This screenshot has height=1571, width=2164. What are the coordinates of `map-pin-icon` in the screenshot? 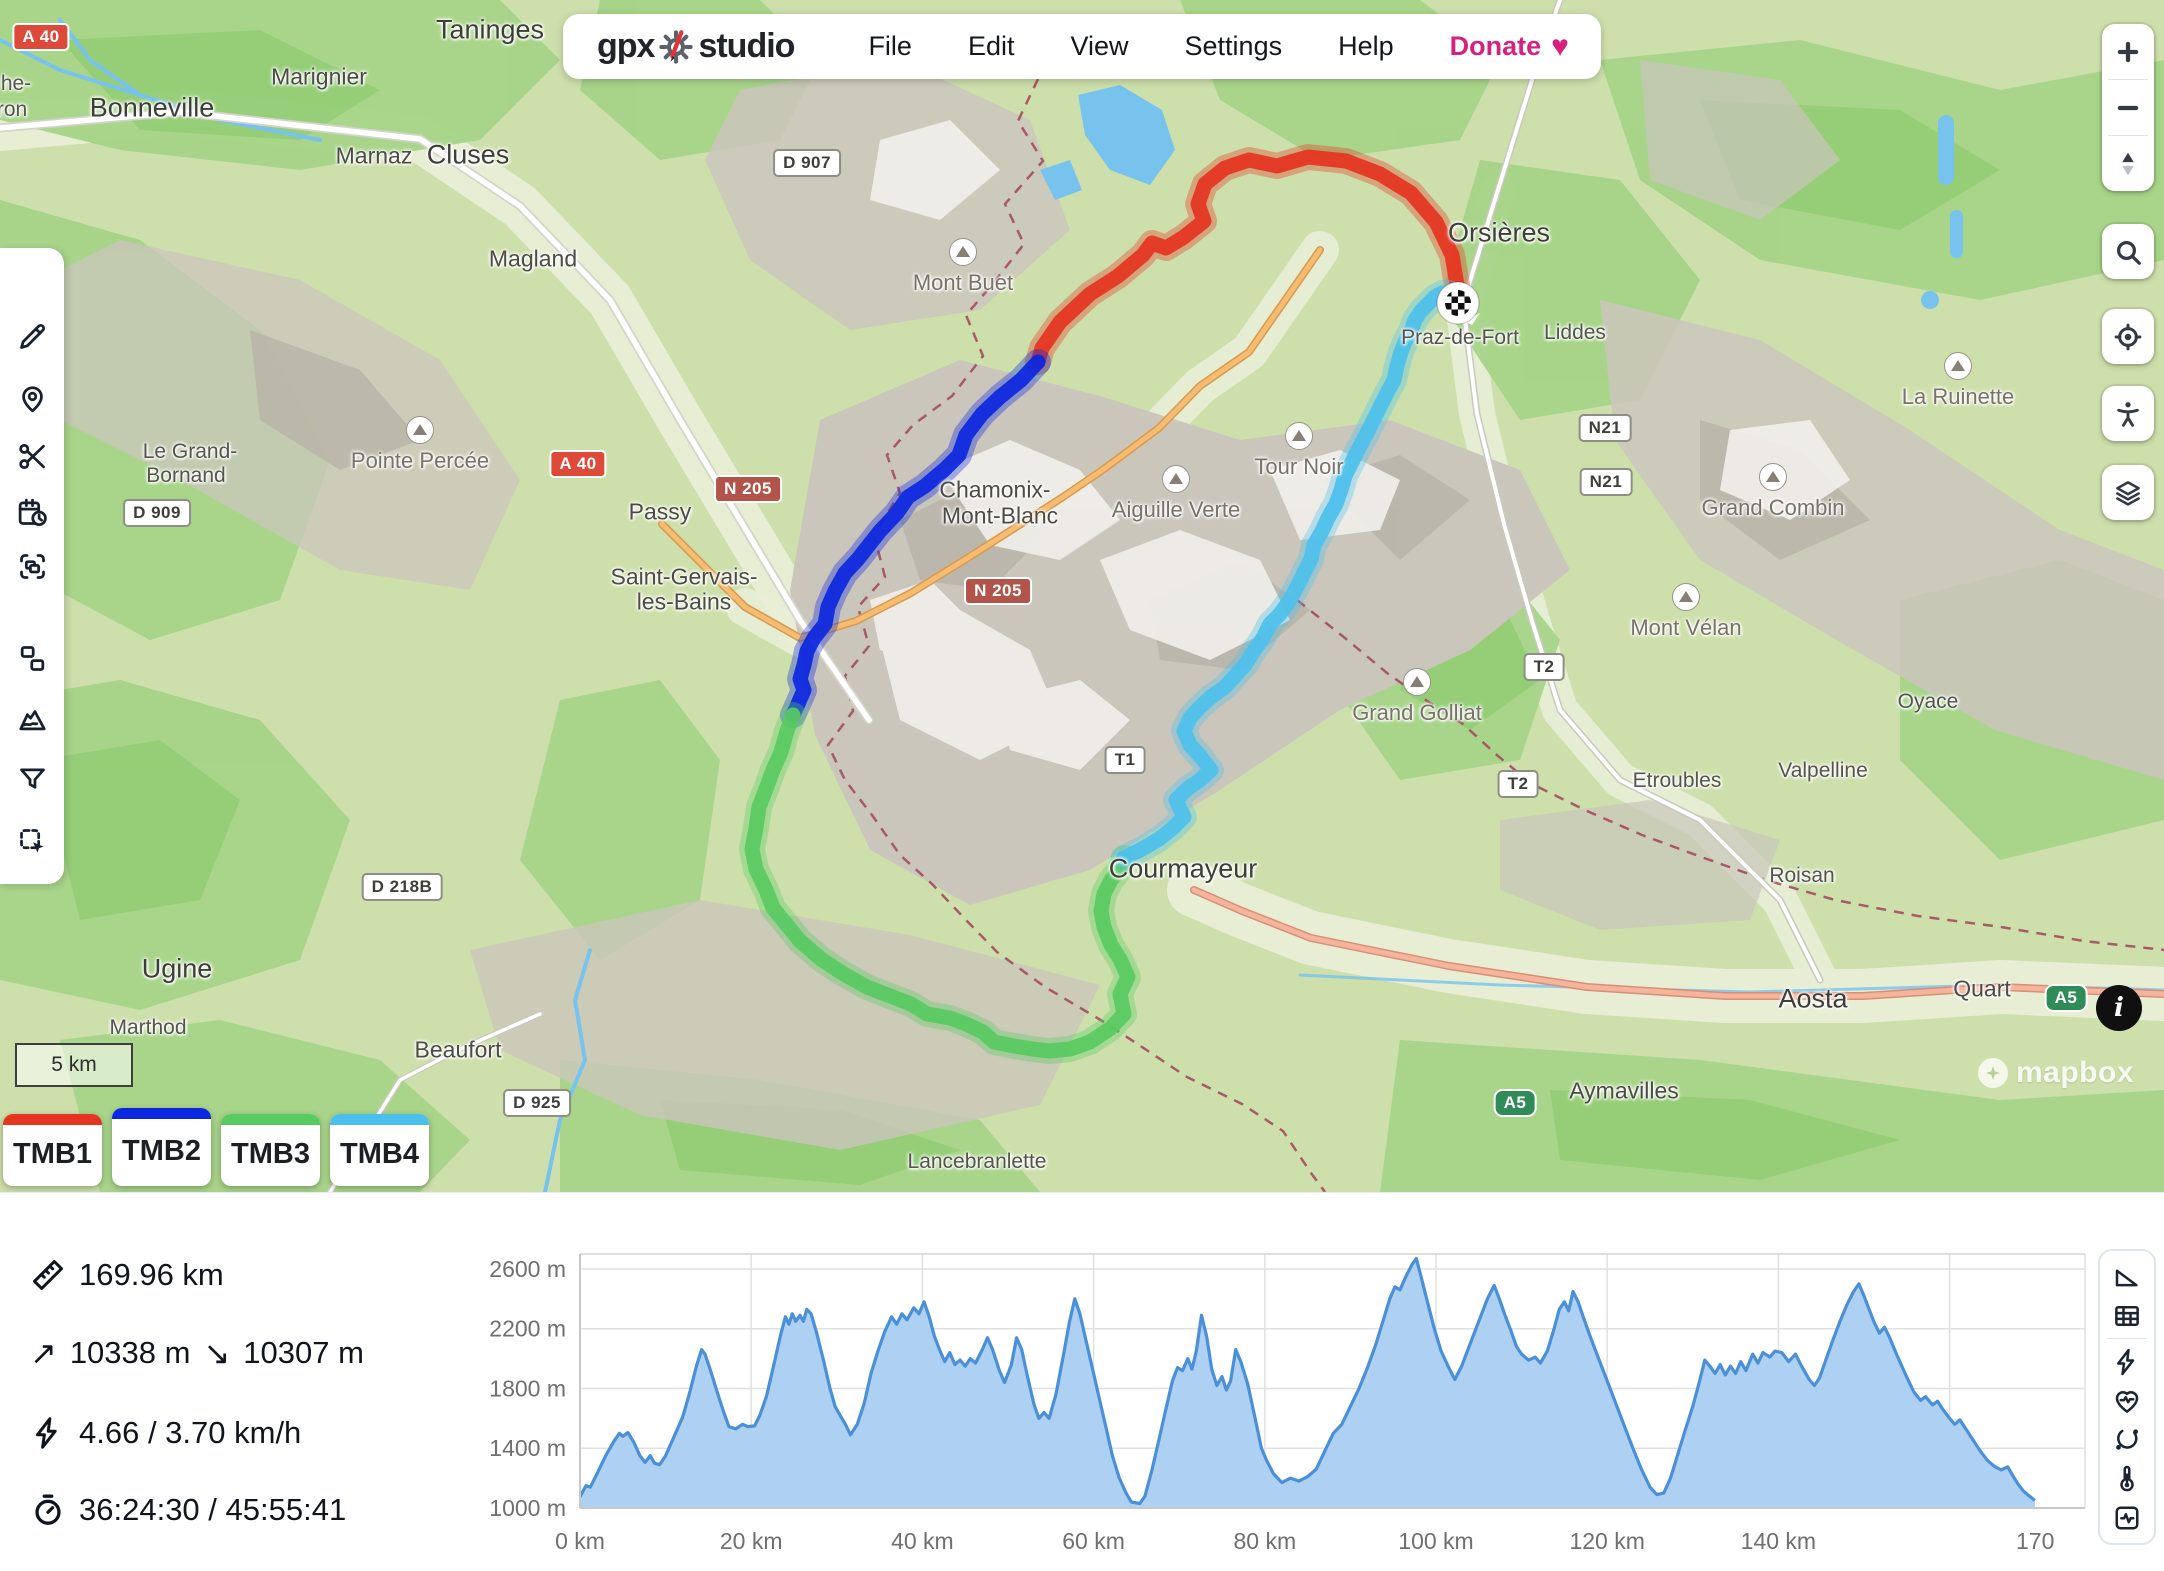 It's located at (32, 398).